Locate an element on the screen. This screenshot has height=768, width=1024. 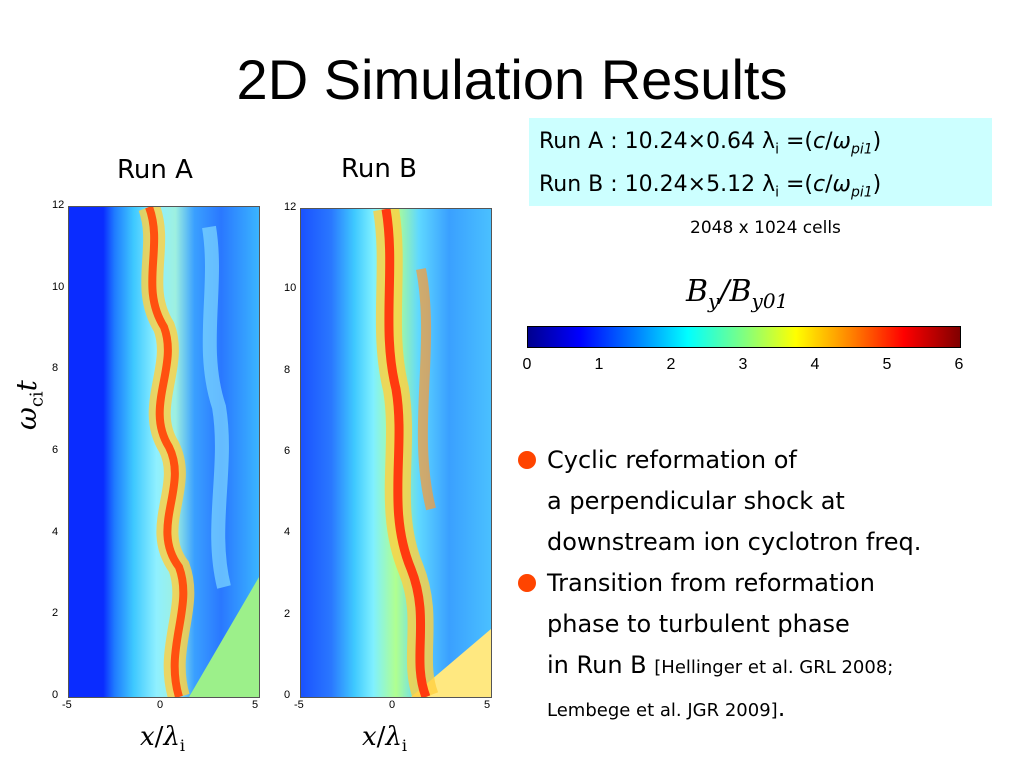
run-a-params: Run A : 10.24×0.64 λi =(c/ωpi1) is located at coordinates (760, 145).